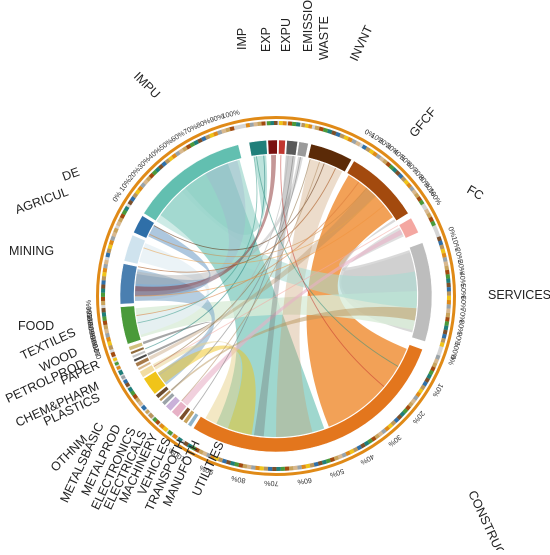 The width and height of the screenshot is (550, 555). Describe the element at coordinates (41, 201) in the screenshot. I see `label-agricul: AGRICUL` at that location.